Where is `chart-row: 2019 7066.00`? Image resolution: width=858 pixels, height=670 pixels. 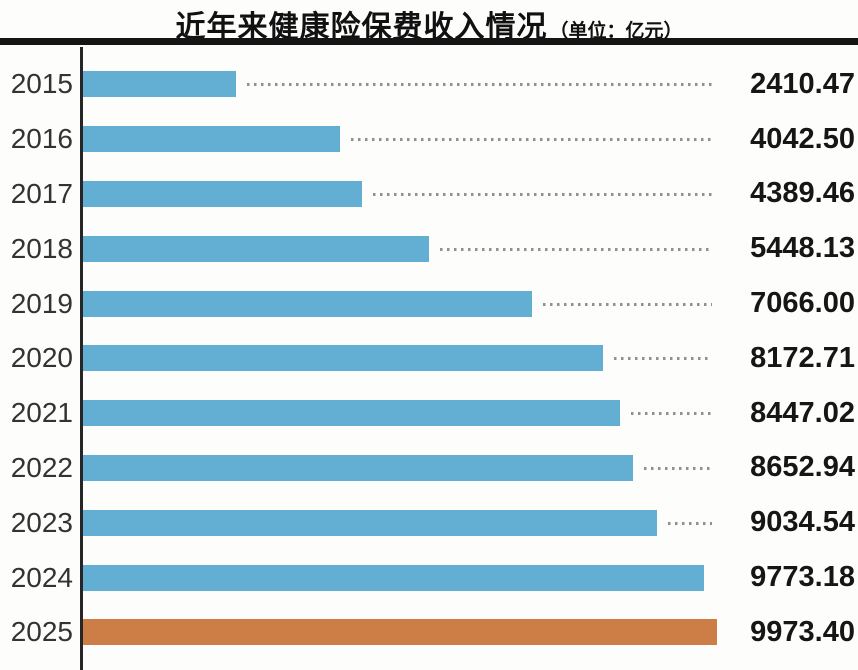 chart-row: 2019 7066.00 is located at coordinates (429, 303).